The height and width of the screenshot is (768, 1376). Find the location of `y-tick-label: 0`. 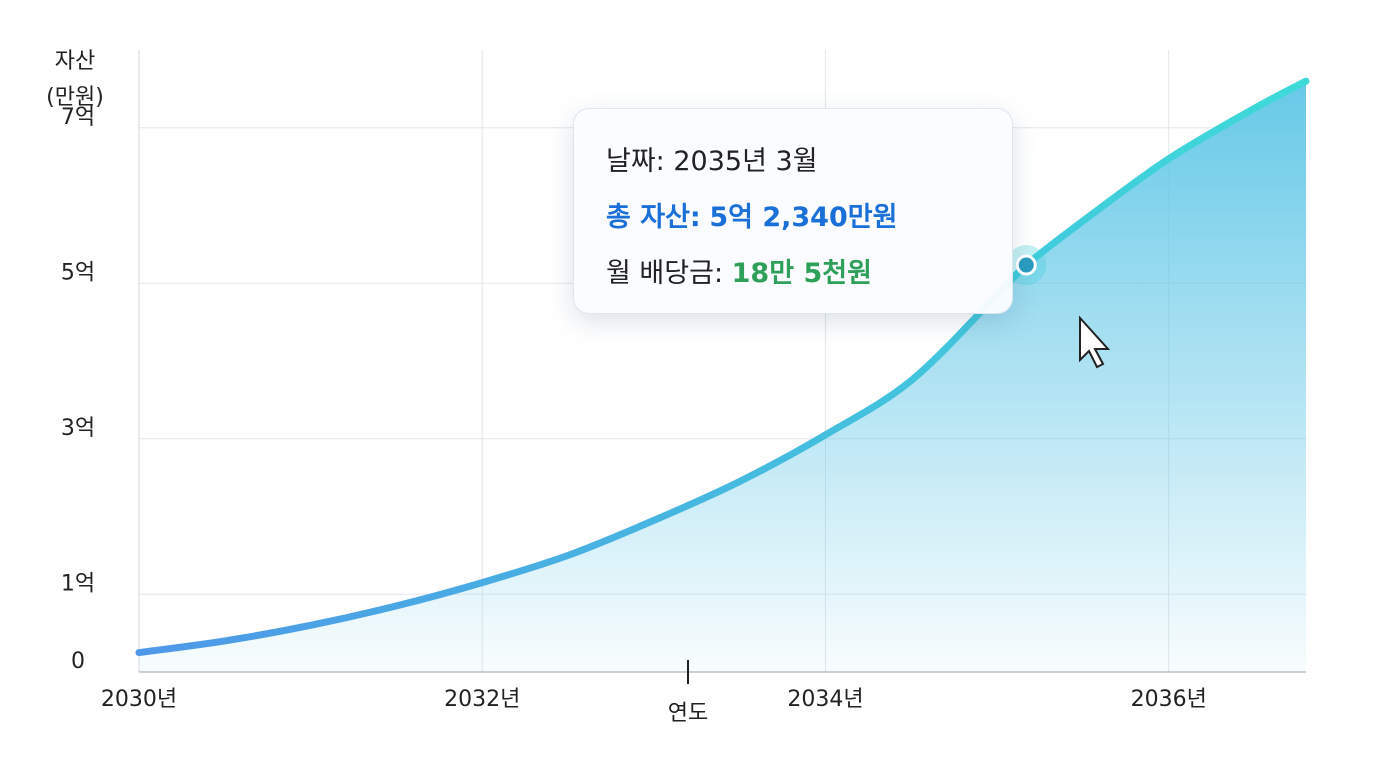

y-tick-label: 0 is located at coordinates (78, 661).